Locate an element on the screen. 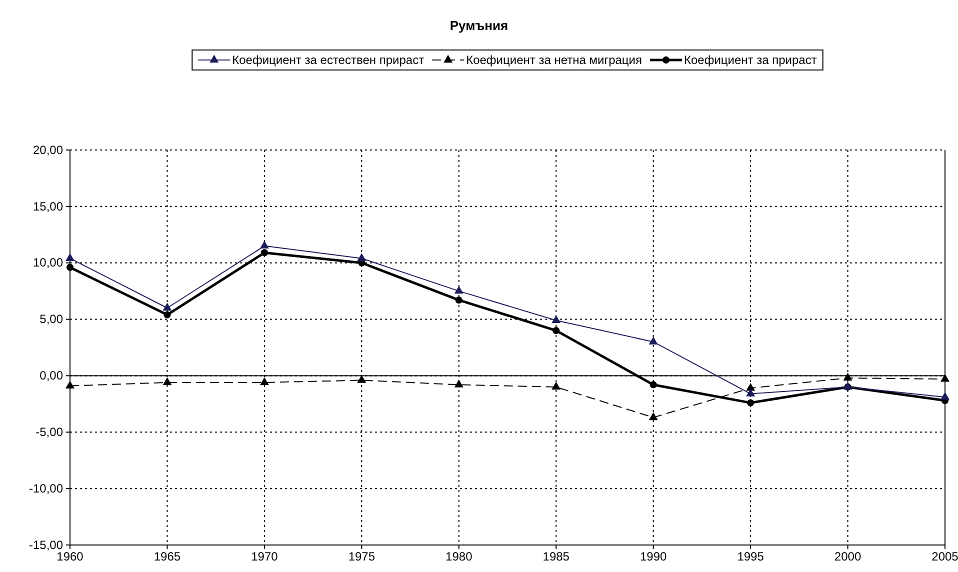 The image size is (958, 572). x-tick-label: 2005 is located at coordinates (945, 557).